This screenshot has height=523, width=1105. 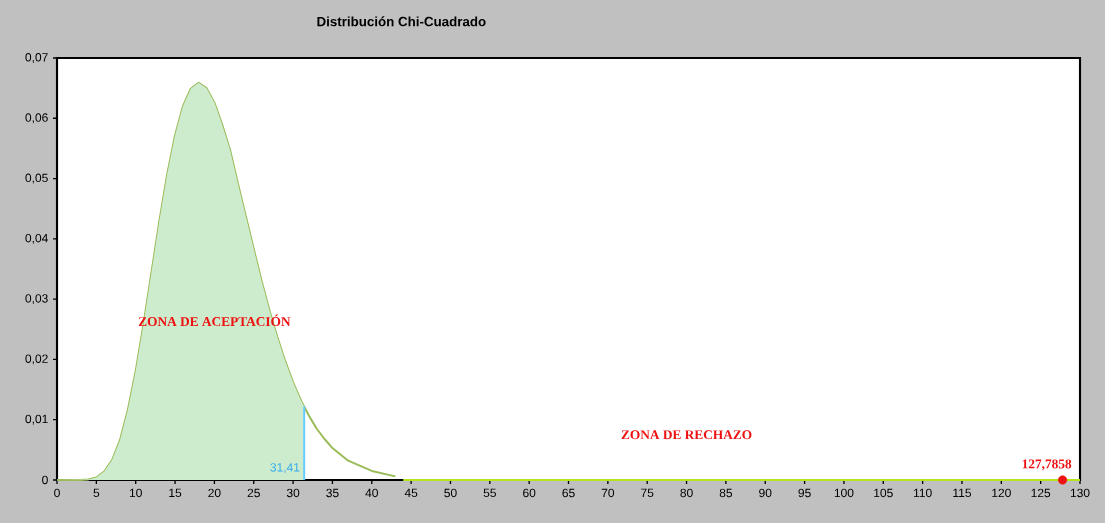 What do you see at coordinates (332, 493) in the screenshot?
I see `x-tick-label: 35` at bounding box center [332, 493].